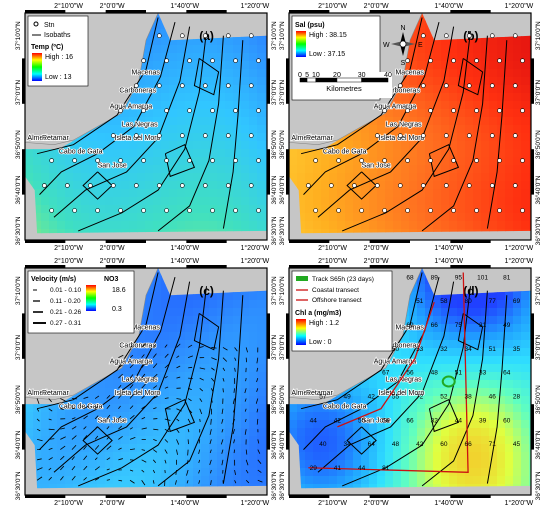  Describe the element at coordinates (493, 301) in the screenshot. I see `chl-value: 77` at that location.